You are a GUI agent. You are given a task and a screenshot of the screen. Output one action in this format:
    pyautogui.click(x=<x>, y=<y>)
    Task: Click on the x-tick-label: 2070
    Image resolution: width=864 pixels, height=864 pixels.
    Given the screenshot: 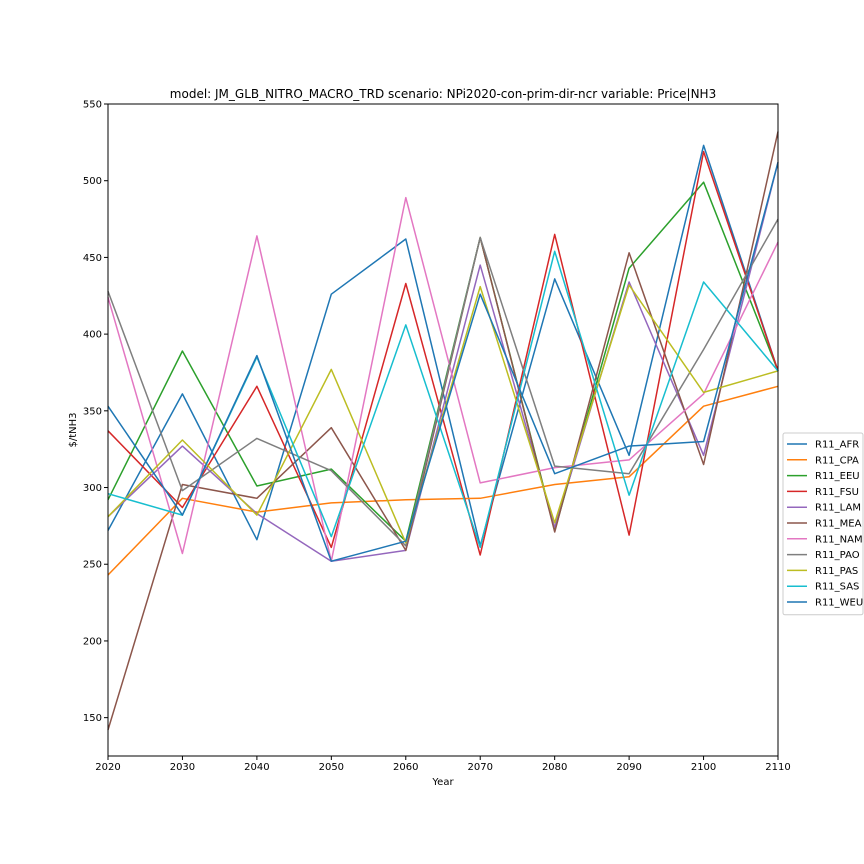 What is the action you would take?
    pyautogui.click(x=479, y=767)
    